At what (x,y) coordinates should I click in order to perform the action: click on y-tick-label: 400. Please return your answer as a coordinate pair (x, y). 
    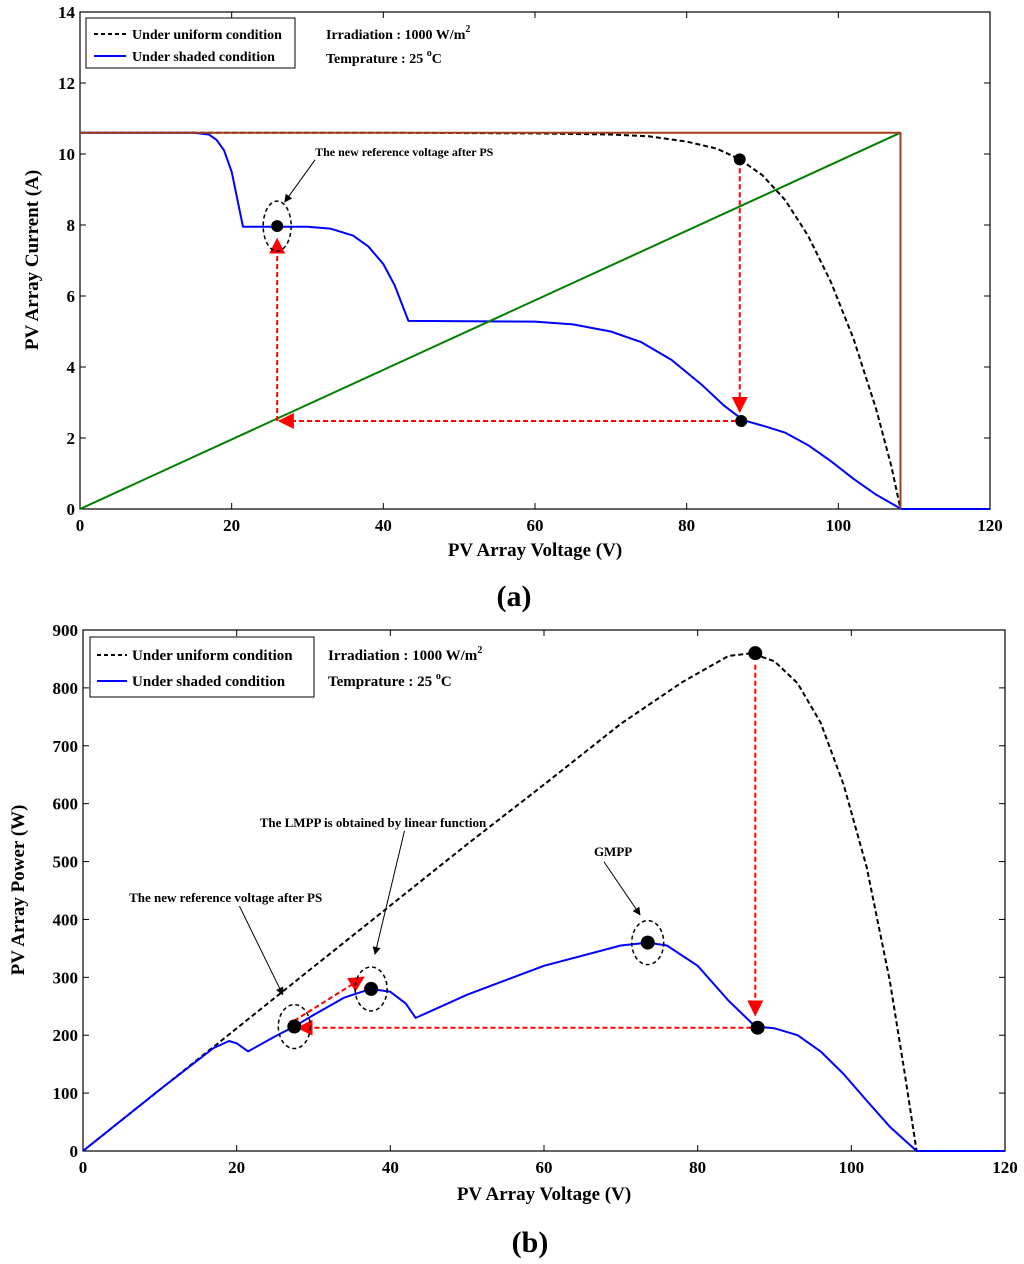
    Looking at the image, I should click on (66, 919).